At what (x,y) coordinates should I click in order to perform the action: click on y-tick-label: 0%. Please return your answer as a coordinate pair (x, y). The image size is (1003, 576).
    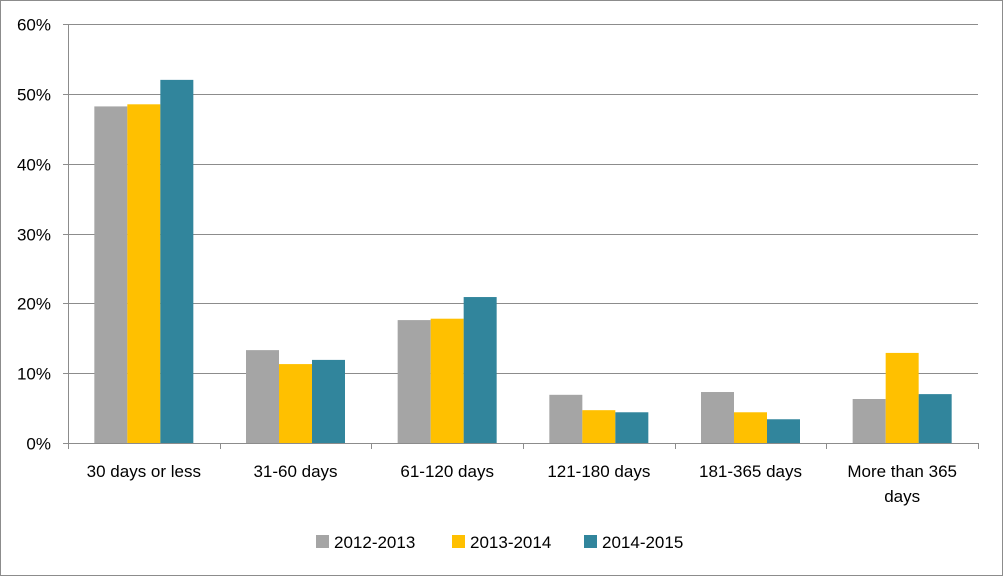
    Looking at the image, I should click on (38, 444).